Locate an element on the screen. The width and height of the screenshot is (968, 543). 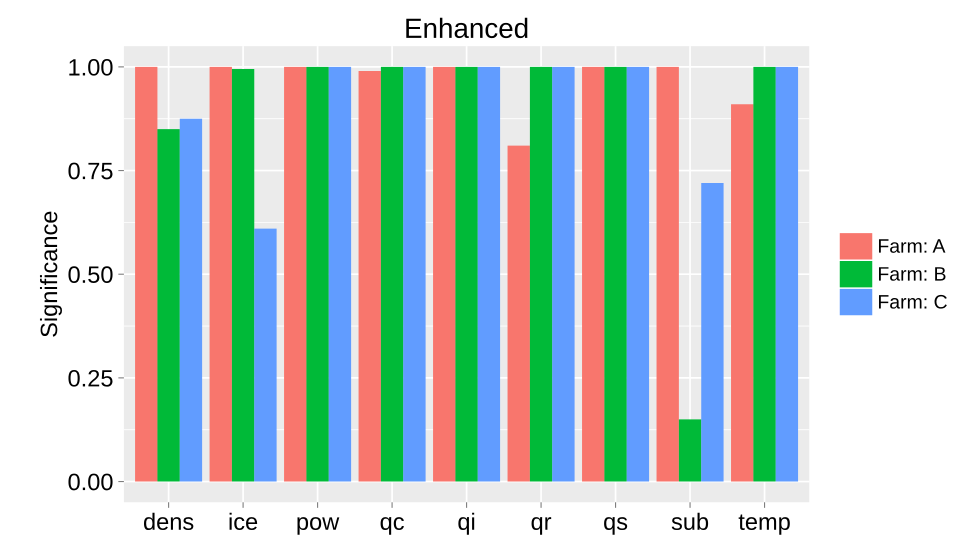
y-tick-label: 1.00 is located at coordinates (91, 67).